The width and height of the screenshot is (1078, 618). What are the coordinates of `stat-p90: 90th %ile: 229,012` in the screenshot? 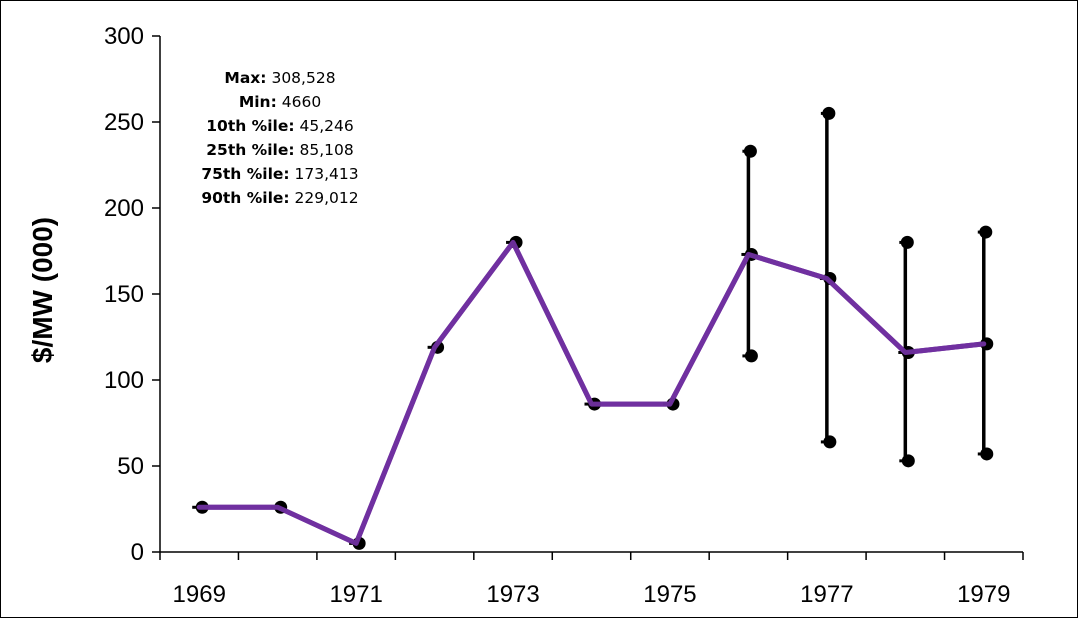 It's located at (280, 198).